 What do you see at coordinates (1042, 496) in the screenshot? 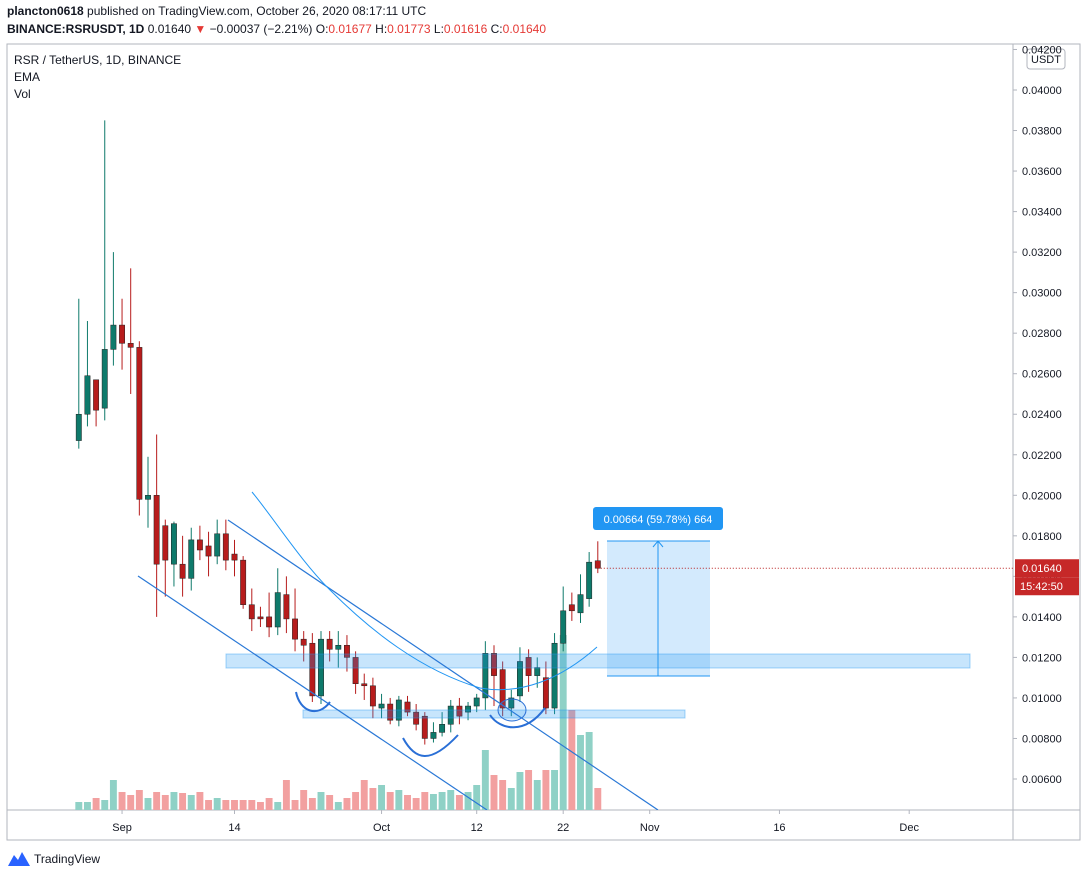
I see `y-tick-label: 0.02000` at bounding box center [1042, 496].